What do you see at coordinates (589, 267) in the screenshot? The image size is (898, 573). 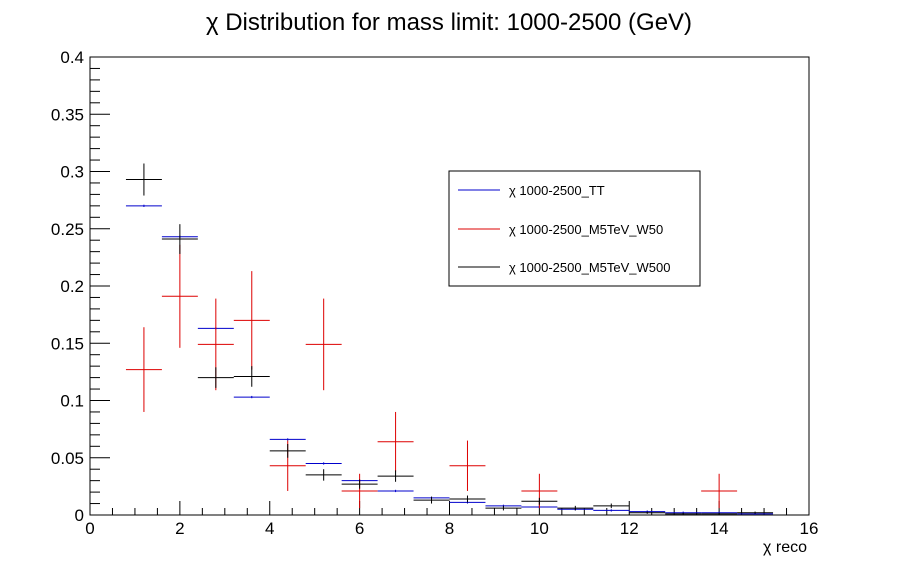 I see `legend-label: χ 1000-2500_M5TeV_W500` at bounding box center [589, 267].